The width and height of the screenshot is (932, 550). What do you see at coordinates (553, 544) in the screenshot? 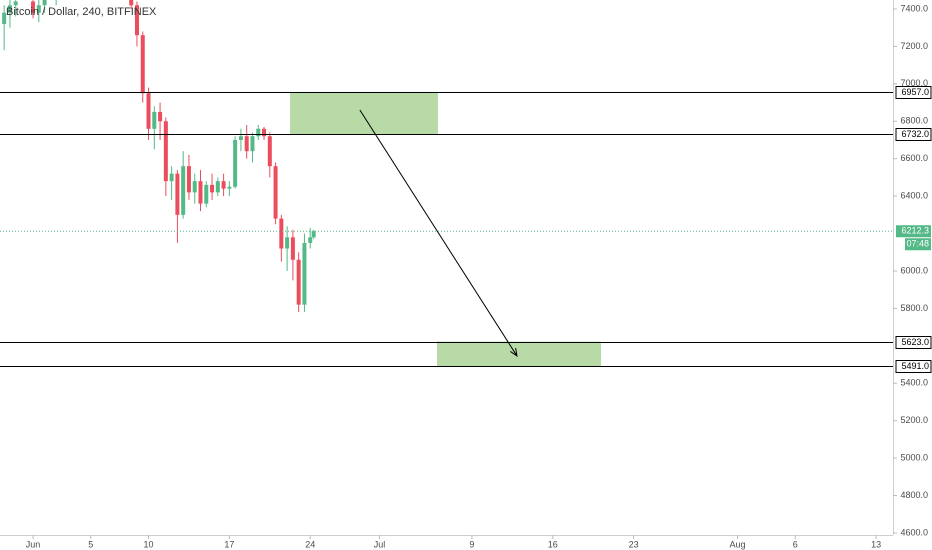
I see `x-tick-label: 16` at bounding box center [553, 544].